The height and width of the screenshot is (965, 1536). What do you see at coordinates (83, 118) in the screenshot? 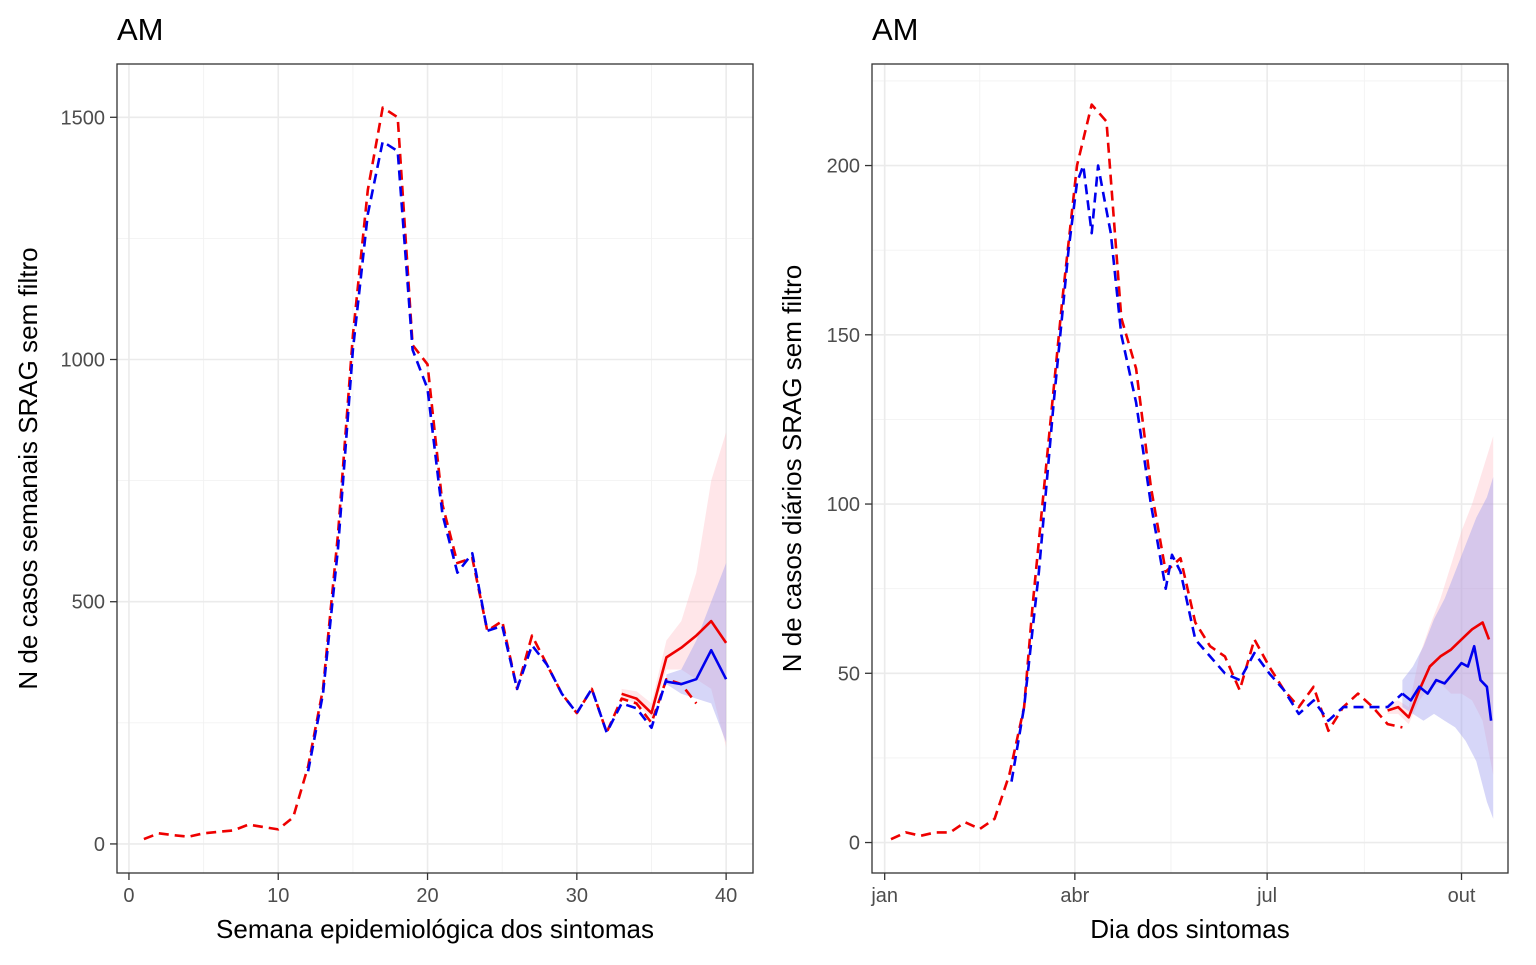
I see `y-tick-label: 1500` at bounding box center [83, 118].